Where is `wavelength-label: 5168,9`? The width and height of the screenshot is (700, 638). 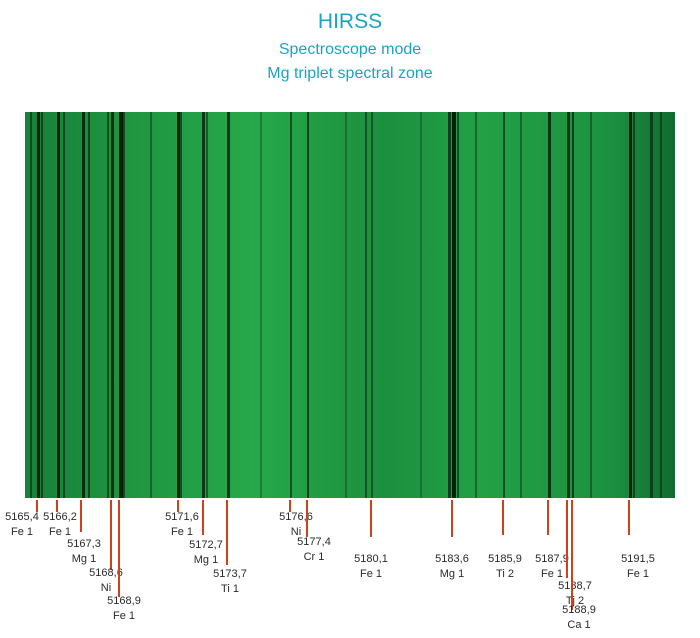
wavelength-label: 5168,9 is located at coordinates (124, 601).